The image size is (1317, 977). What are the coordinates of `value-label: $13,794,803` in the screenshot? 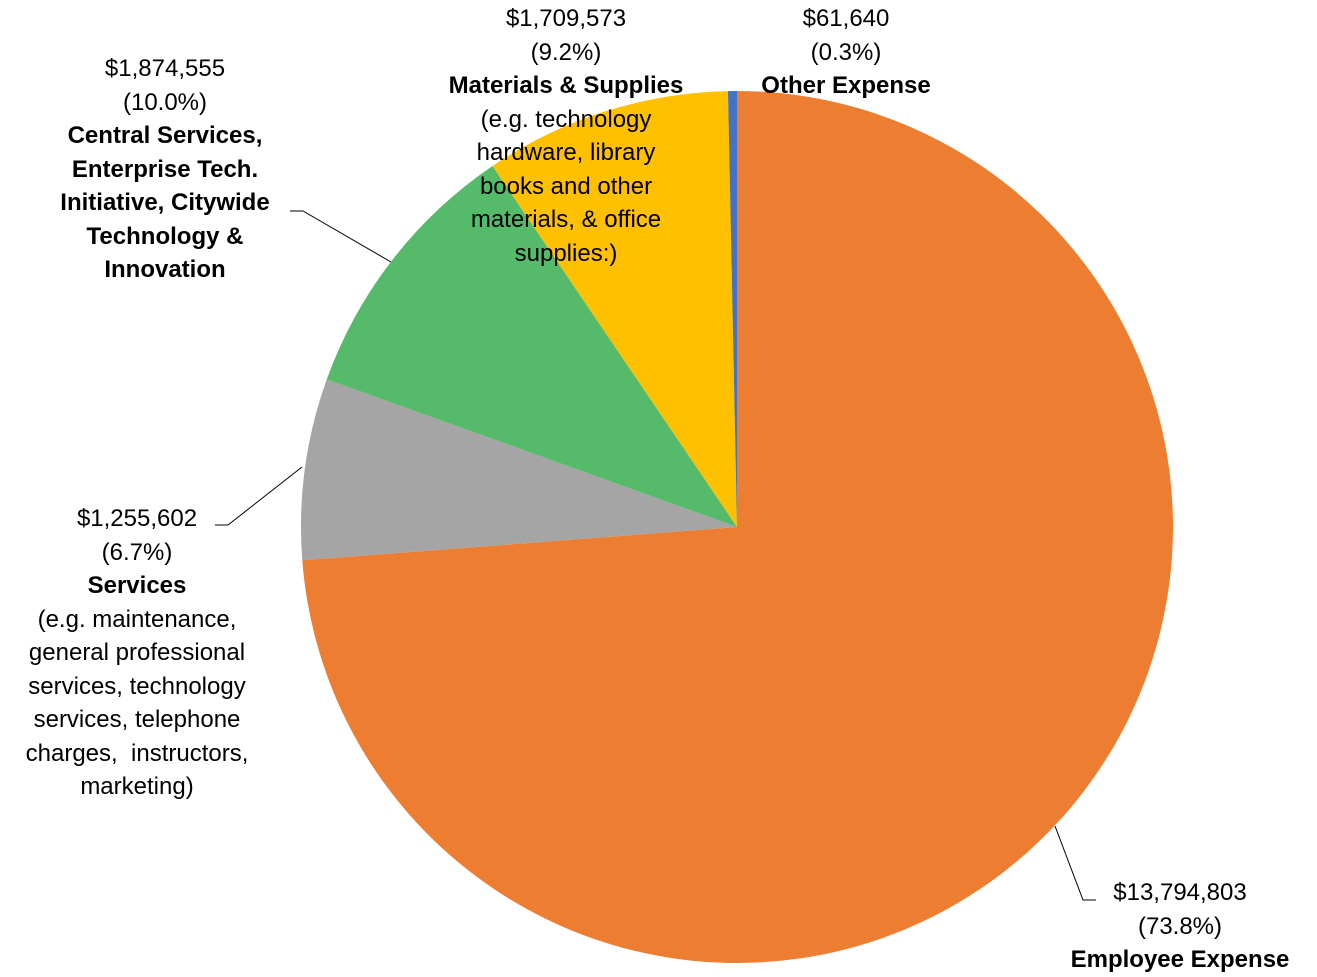 It's located at (1180, 892).